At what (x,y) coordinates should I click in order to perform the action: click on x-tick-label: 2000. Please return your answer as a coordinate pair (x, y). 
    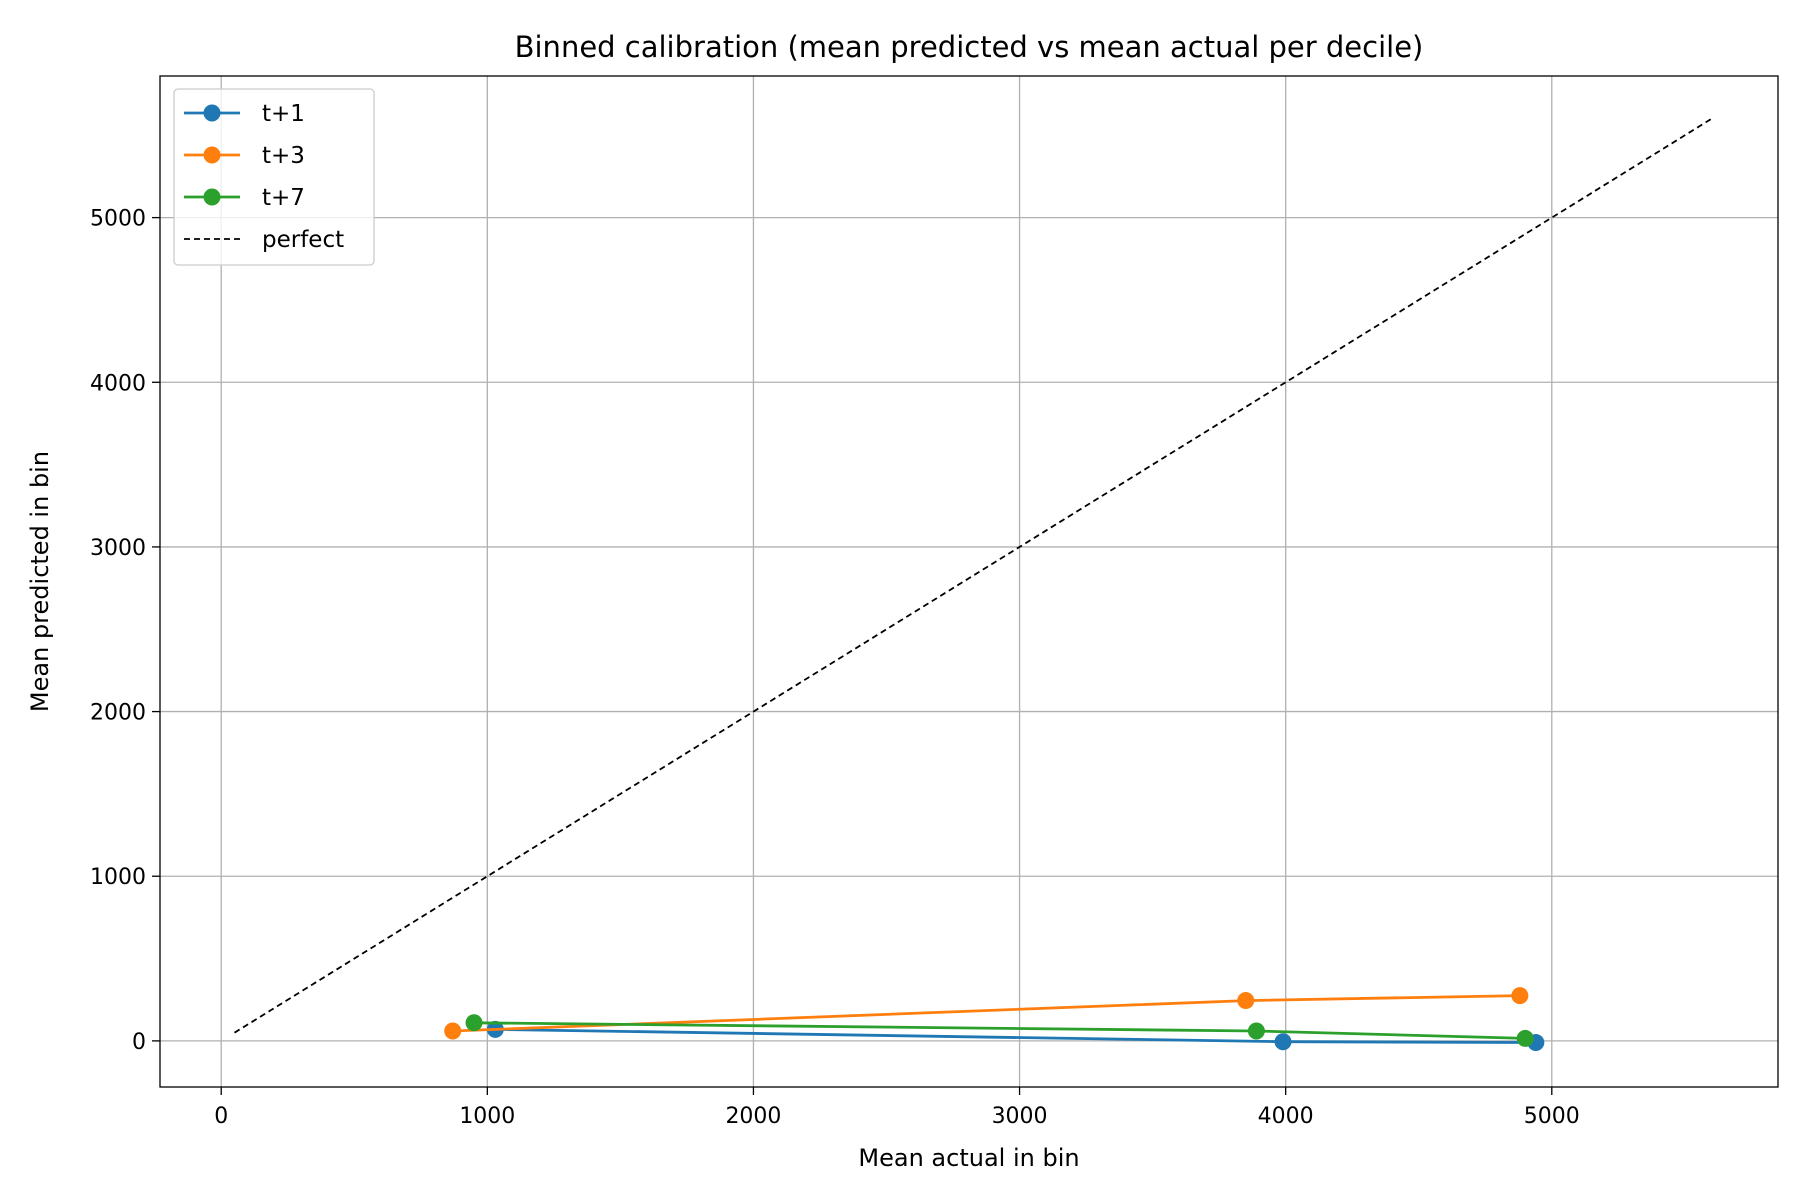
    Looking at the image, I should click on (753, 1116).